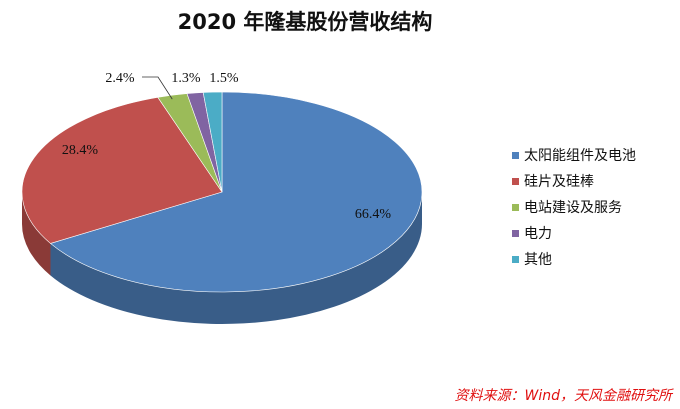  I want to click on legend-label-1: 硅片及硅棒, so click(559, 182).